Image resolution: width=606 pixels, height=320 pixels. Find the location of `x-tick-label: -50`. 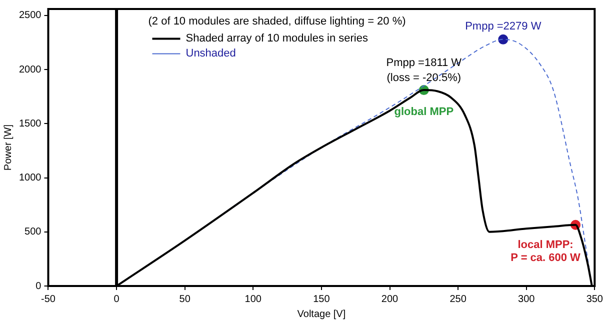

x-tick-label: -50 is located at coordinates (48, 299).